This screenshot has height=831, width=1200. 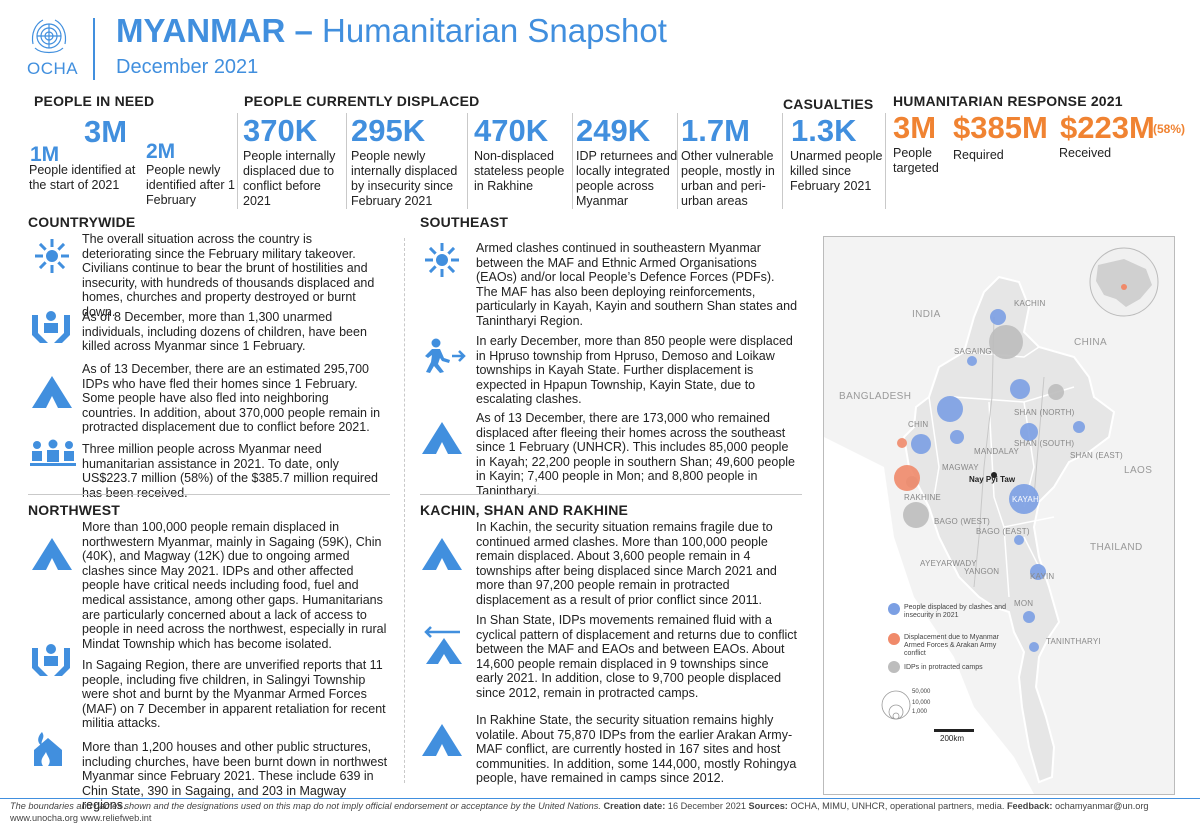 What do you see at coordinates (926, 314) in the screenshot?
I see `map-label-india: INDIA` at bounding box center [926, 314].